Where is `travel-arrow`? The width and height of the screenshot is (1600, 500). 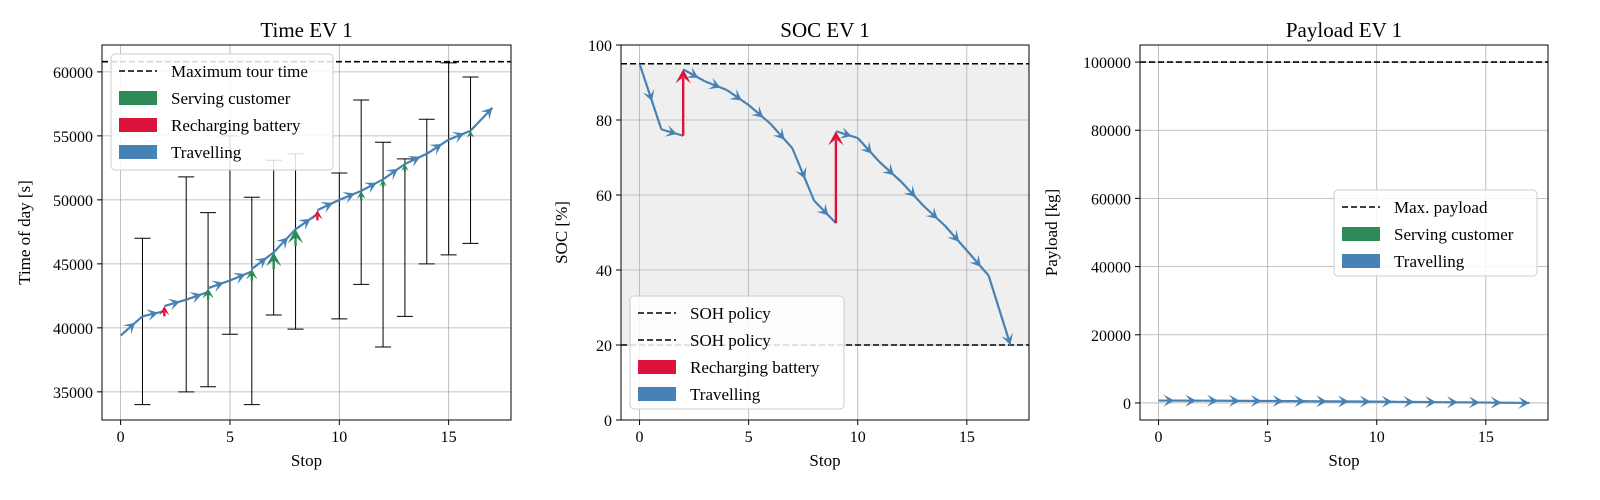 travel-arrow is located at coordinates (435, 149).